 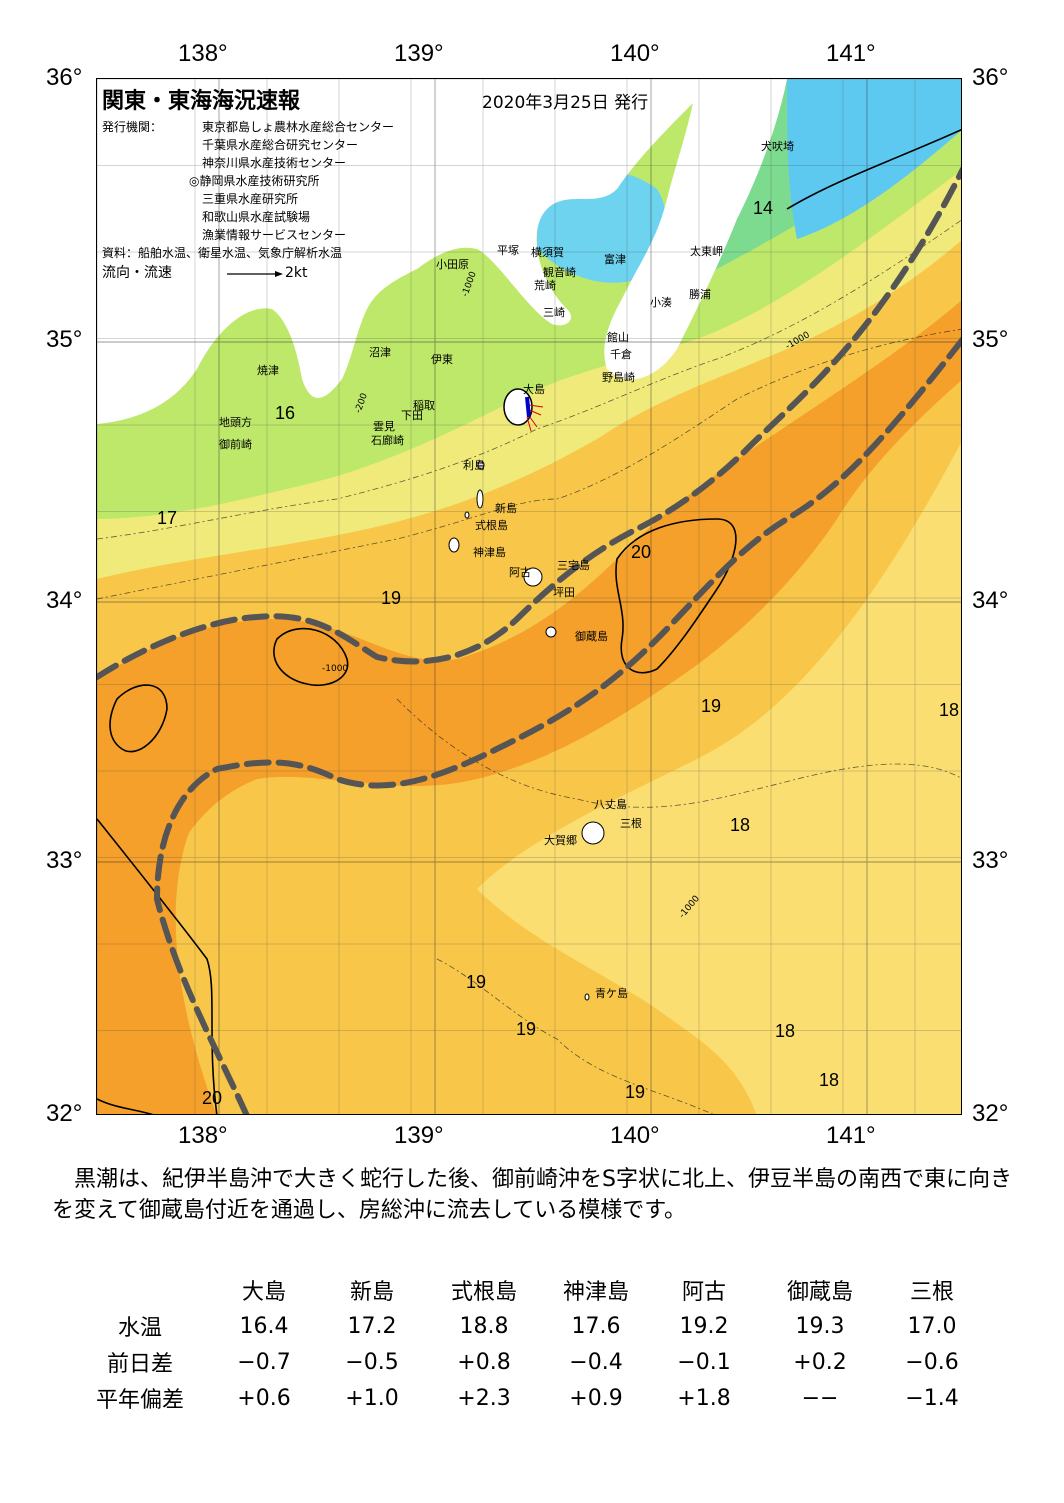 What do you see at coordinates (518, 407) in the screenshot?
I see `island-oshima` at bounding box center [518, 407].